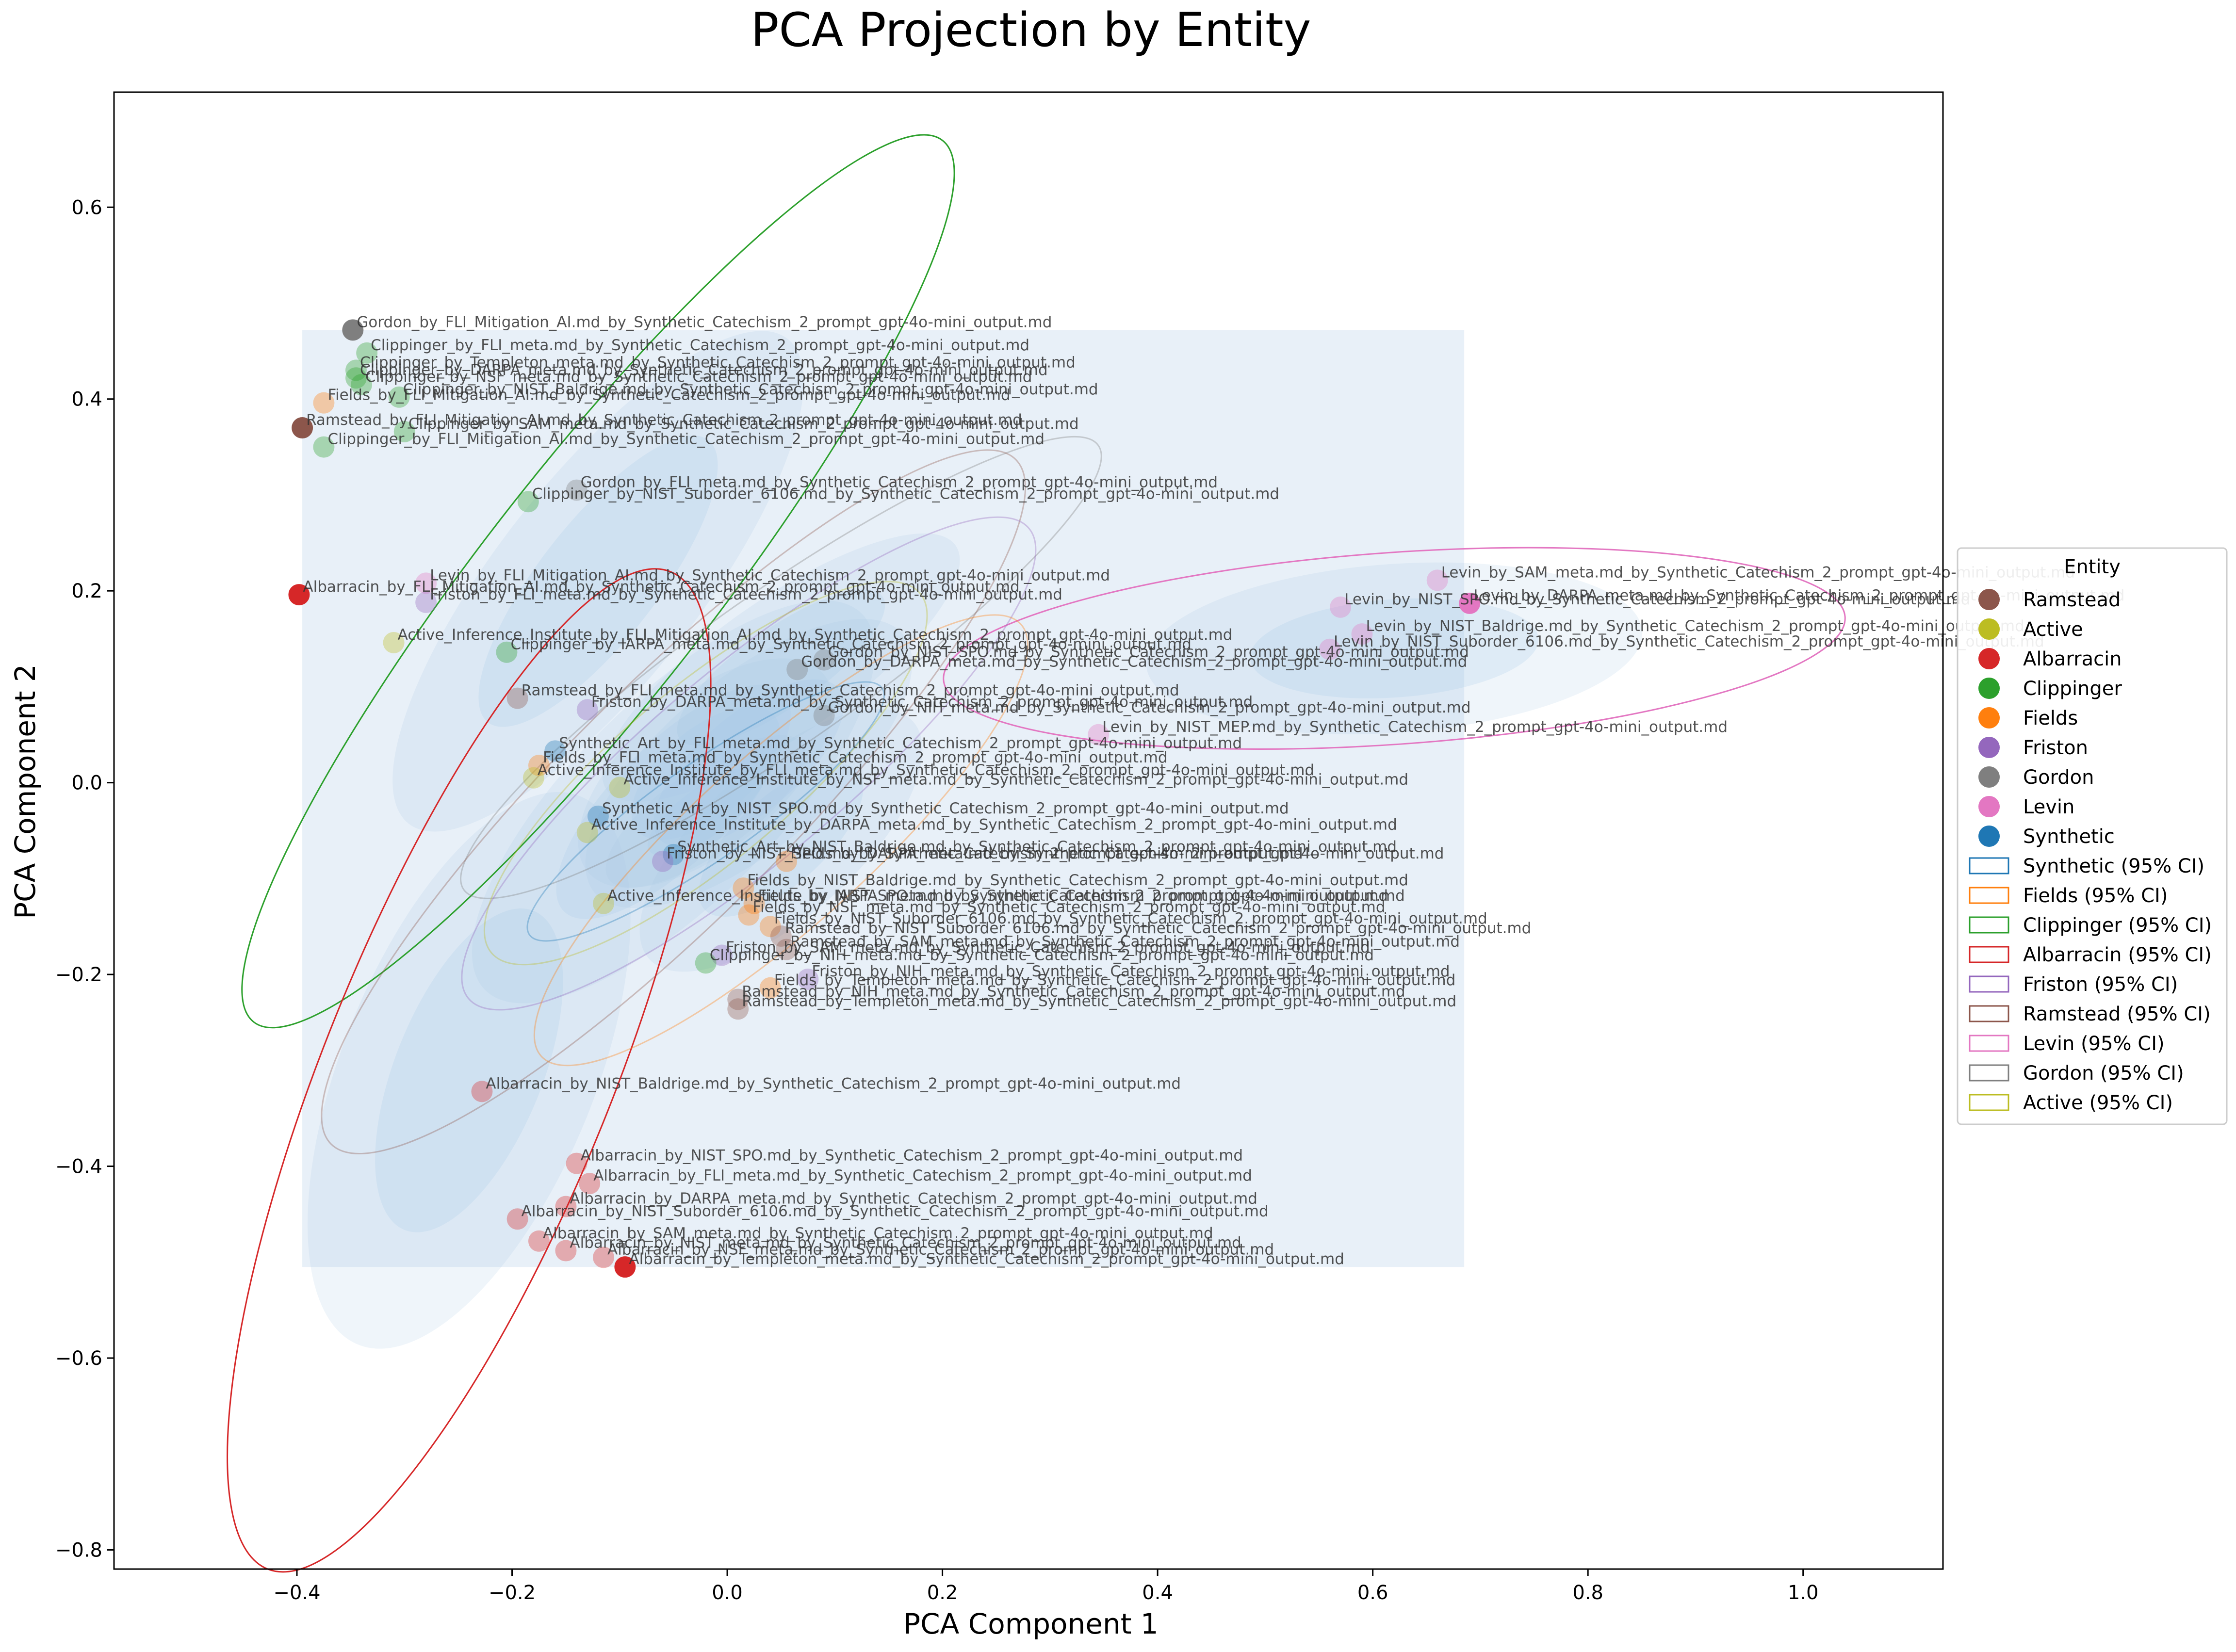 This screenshot has width=2236, height=1652. I want to click on y-tick-label: −0.4, so click(78, 1167).